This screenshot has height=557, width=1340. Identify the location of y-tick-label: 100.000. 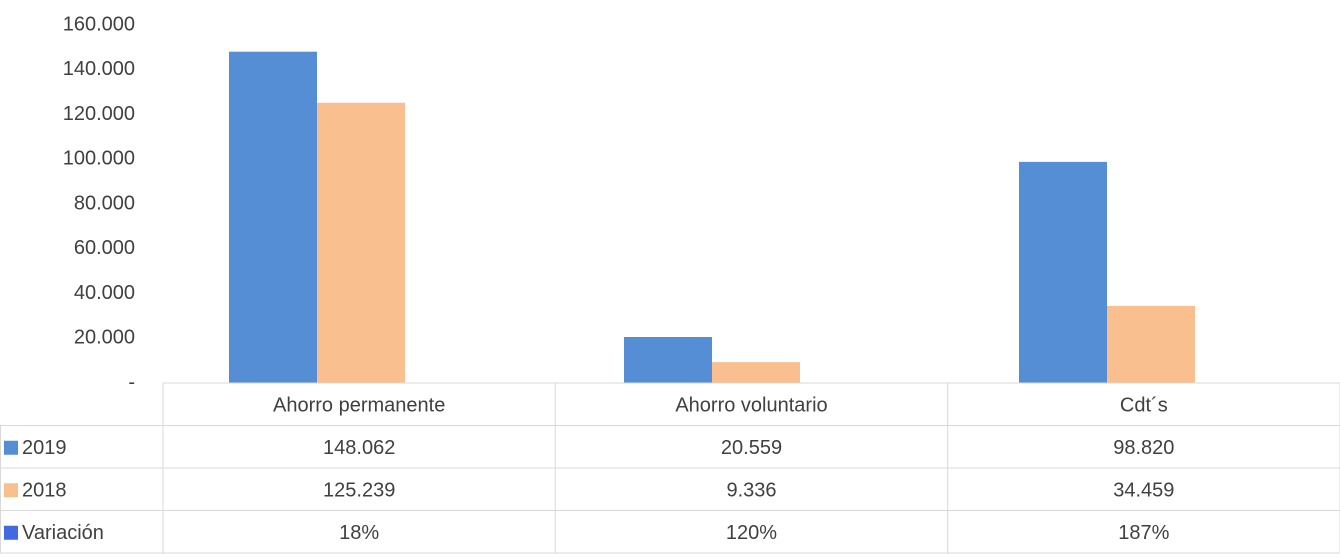
(99, 159).